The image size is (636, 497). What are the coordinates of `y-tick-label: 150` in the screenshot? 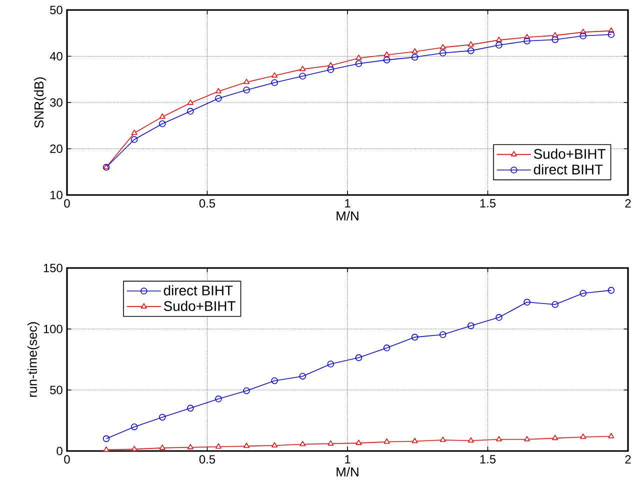 It's located at (53, 268).